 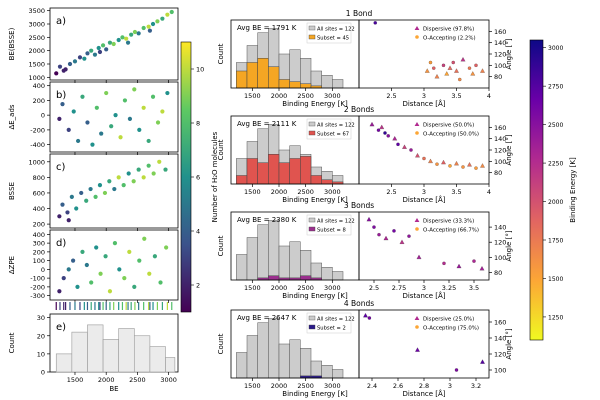 I want to click on scatter-row-3-xtick-label-3: 3.25, so click(x=449, y=288).